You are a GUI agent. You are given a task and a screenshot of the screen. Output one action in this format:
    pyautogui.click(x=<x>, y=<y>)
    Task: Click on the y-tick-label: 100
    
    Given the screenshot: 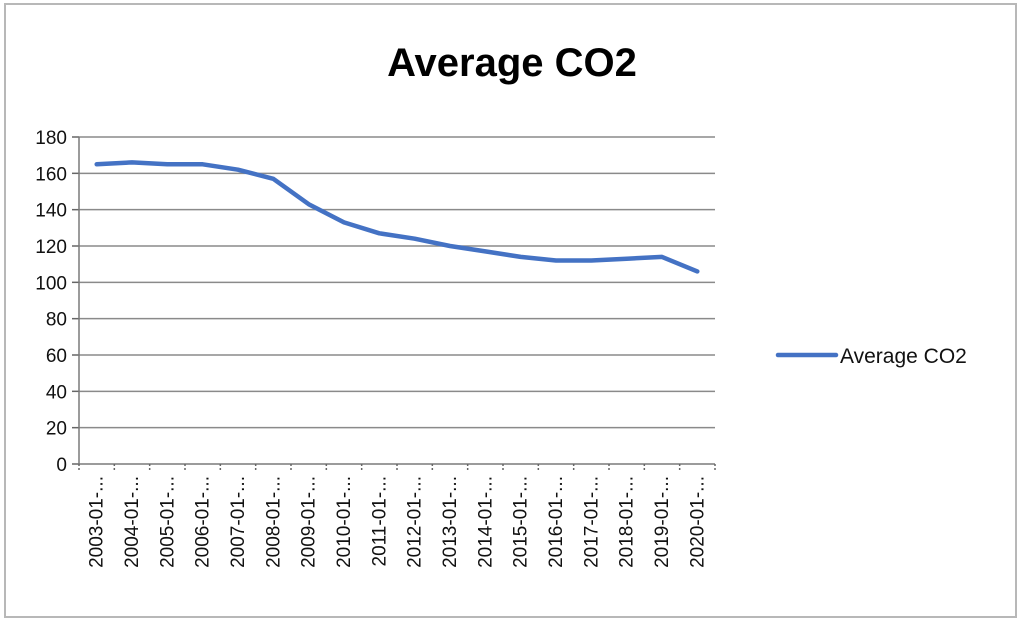 What is the action you would take?
    pyautogui.click(x=51, y=283)
    